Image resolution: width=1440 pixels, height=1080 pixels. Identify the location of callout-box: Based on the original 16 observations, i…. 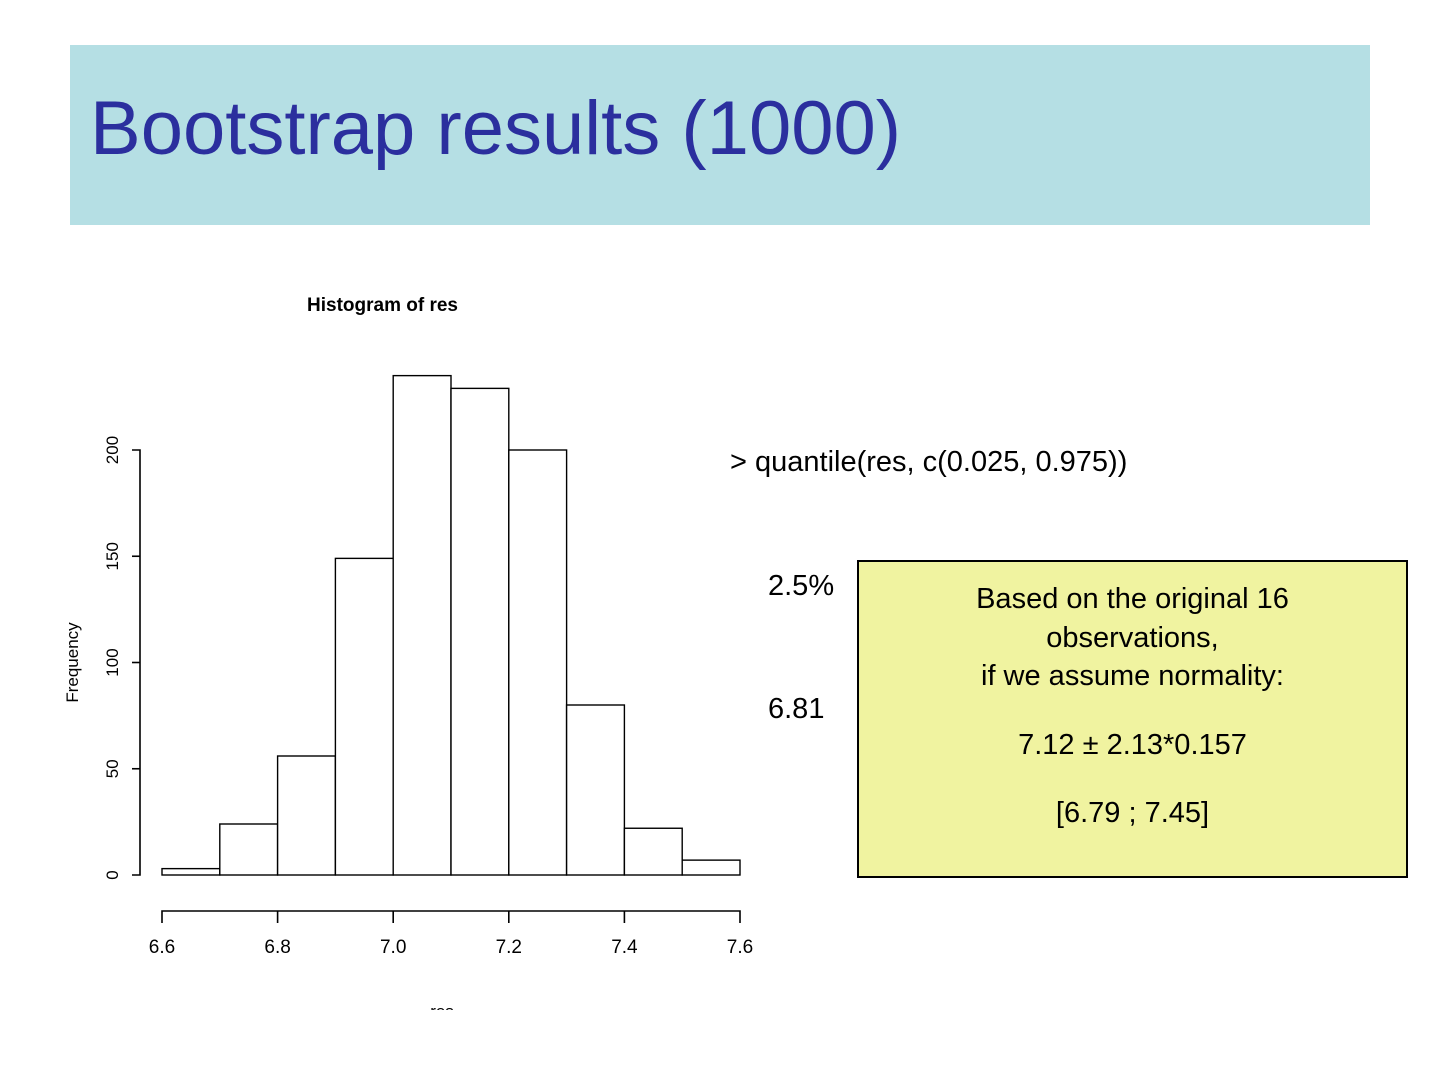
(1132, 719).